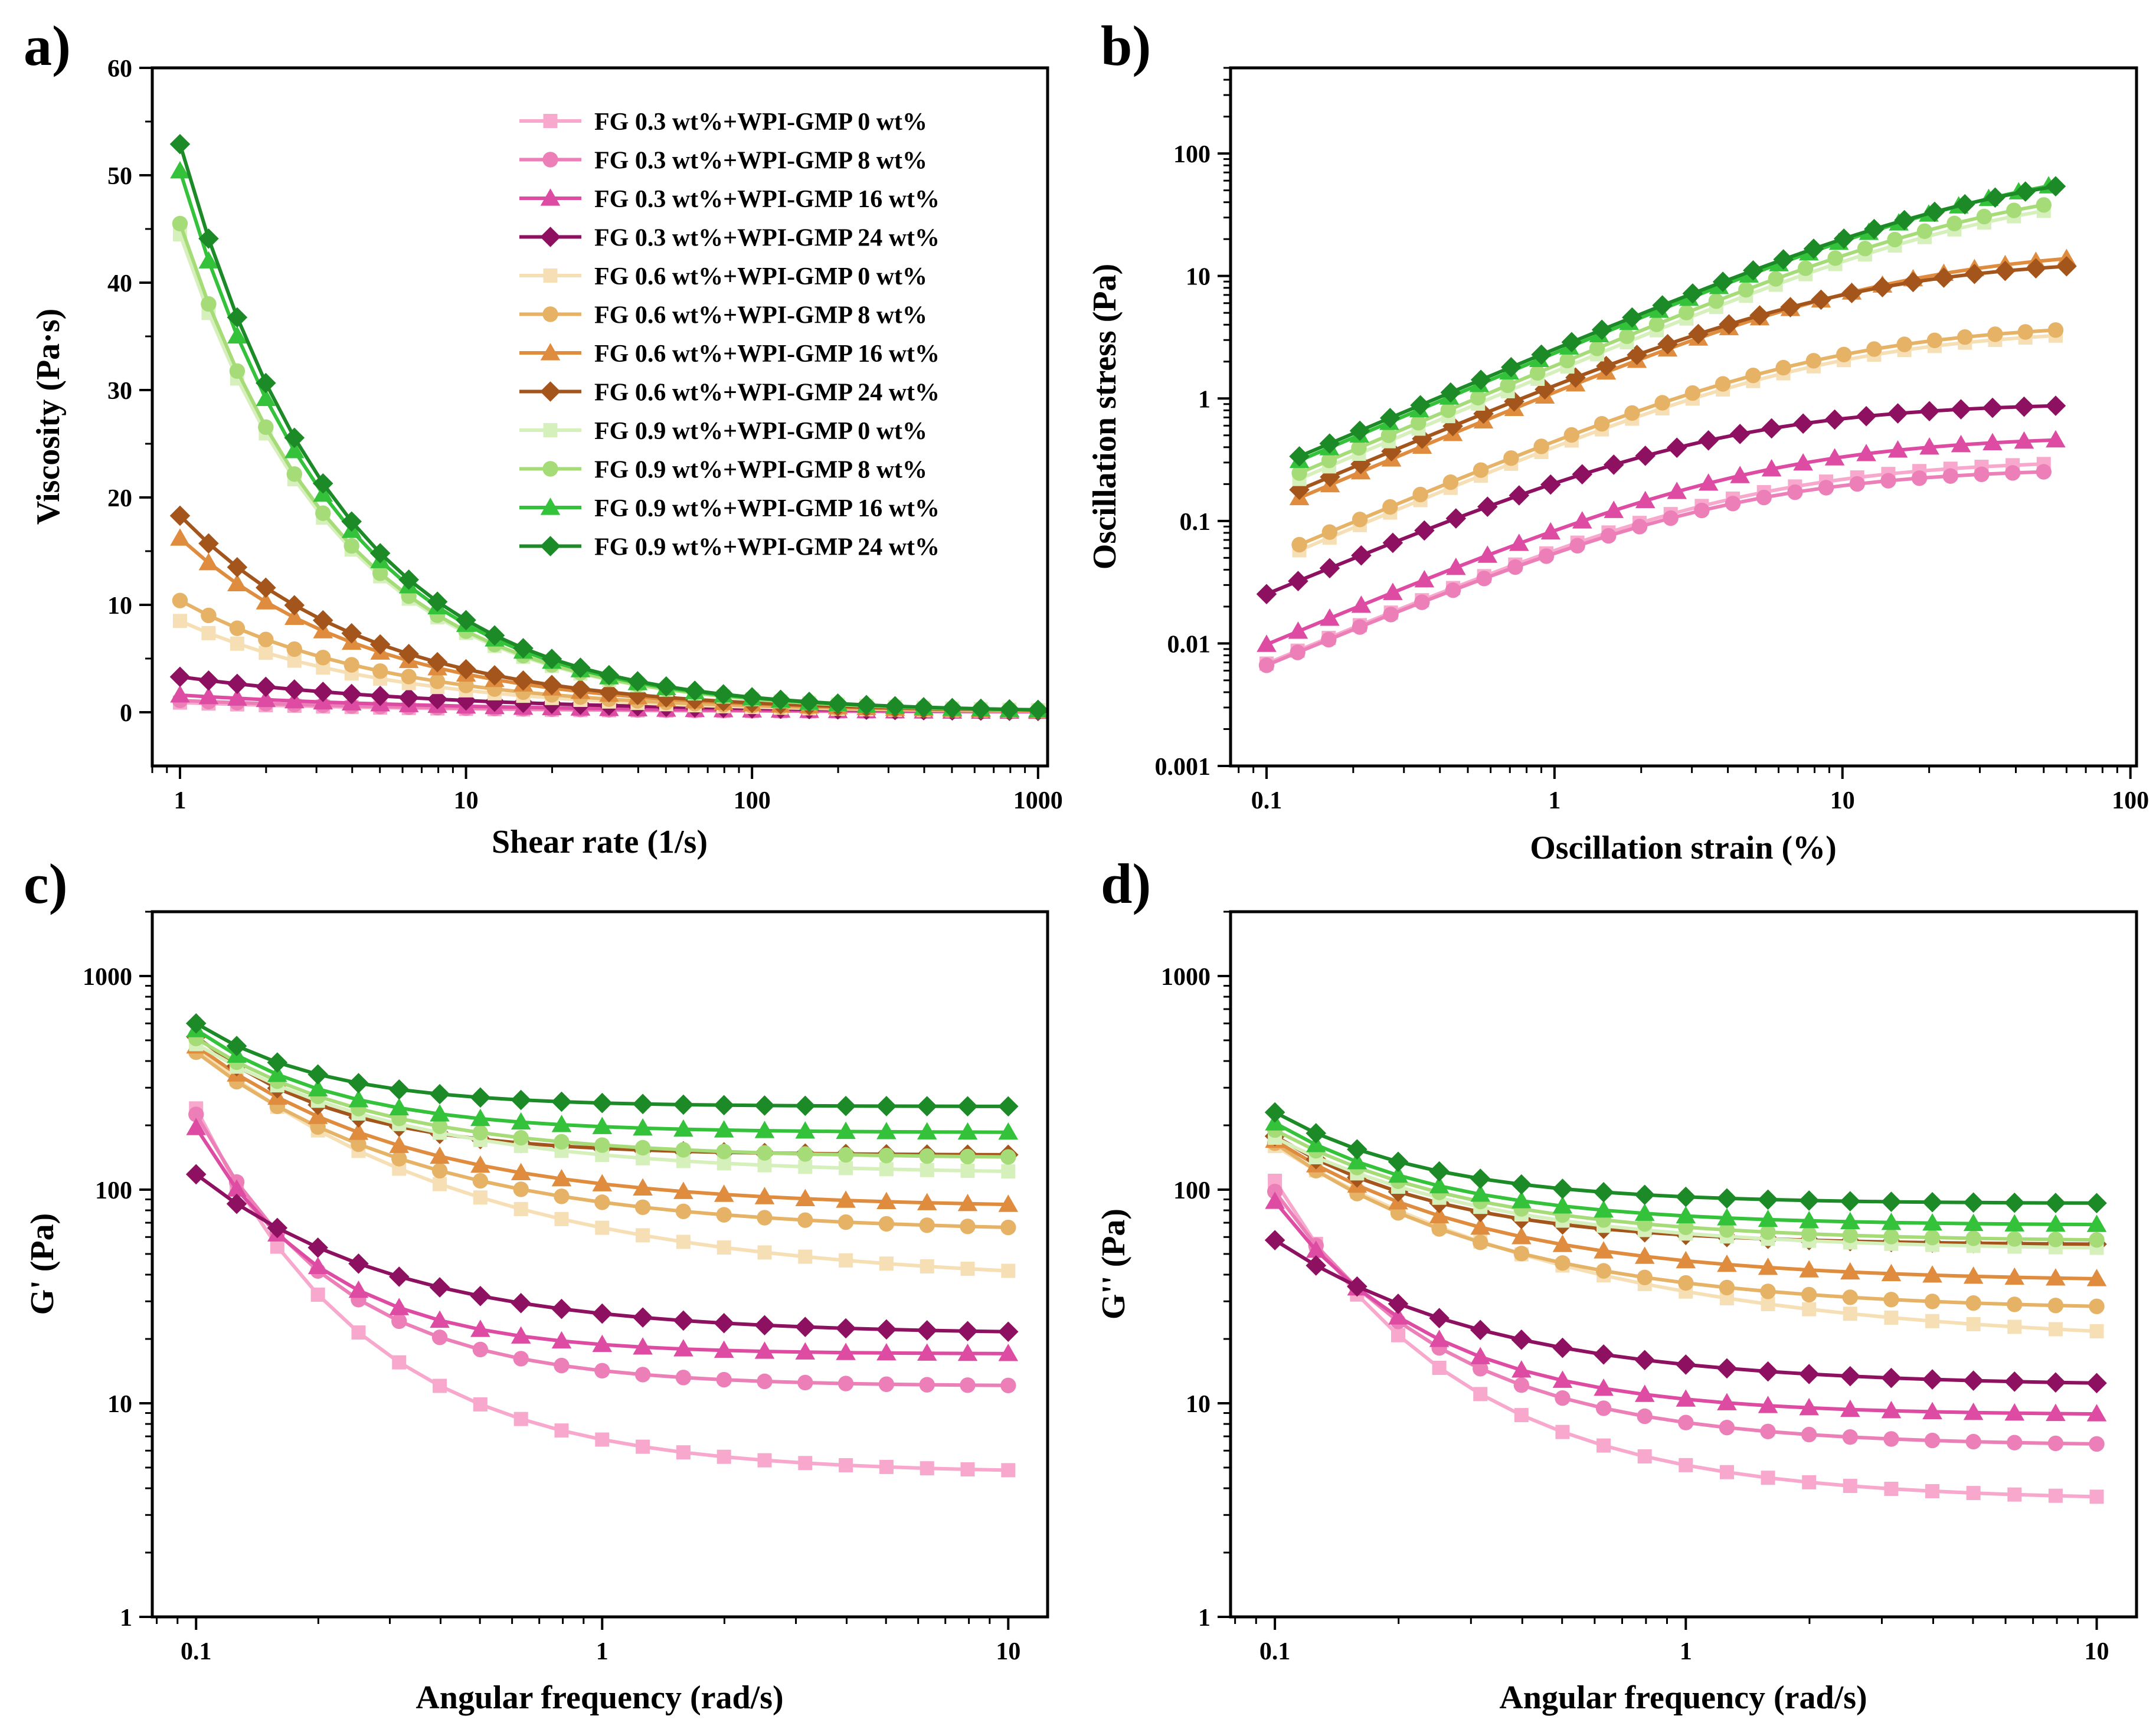 The height and width of the screenshot is (1729, 2156). I want to click on y-tick-label: 10, so click(1198, 277).